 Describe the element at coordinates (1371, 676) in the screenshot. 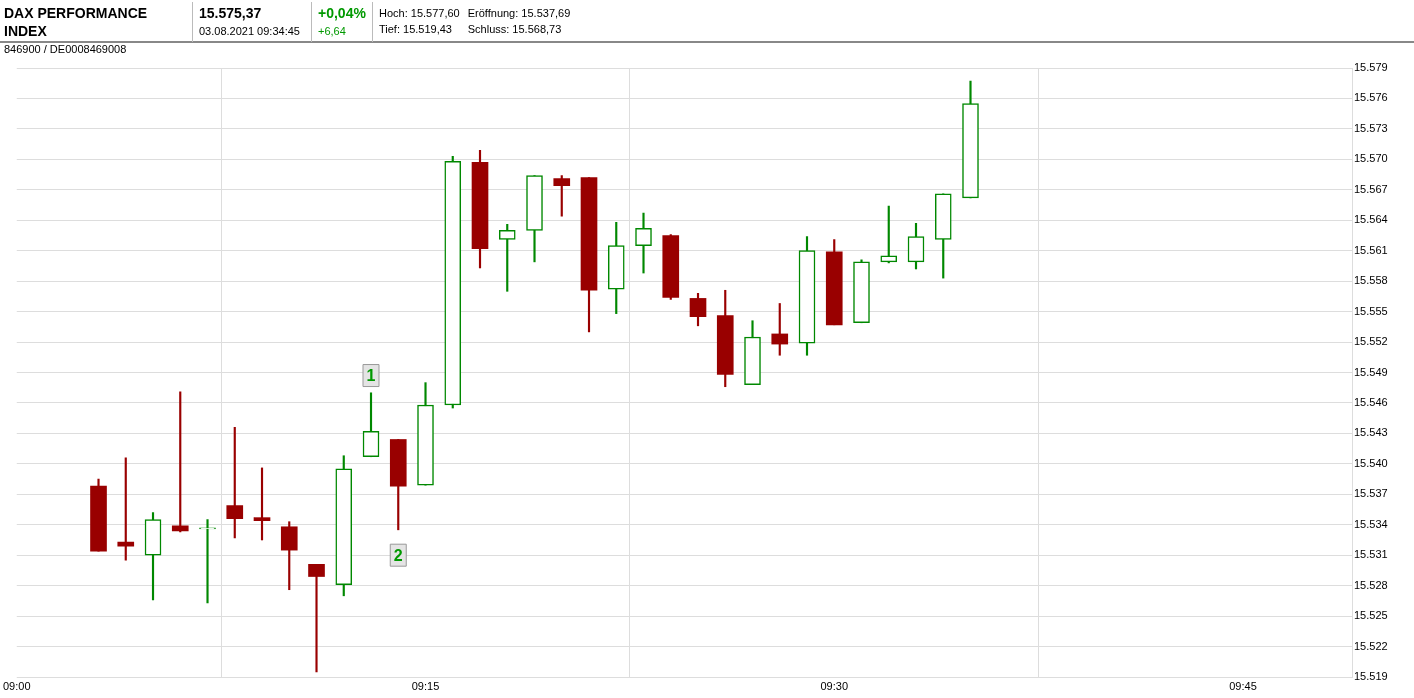

I see `y-tick-label: 15.519` at that location.